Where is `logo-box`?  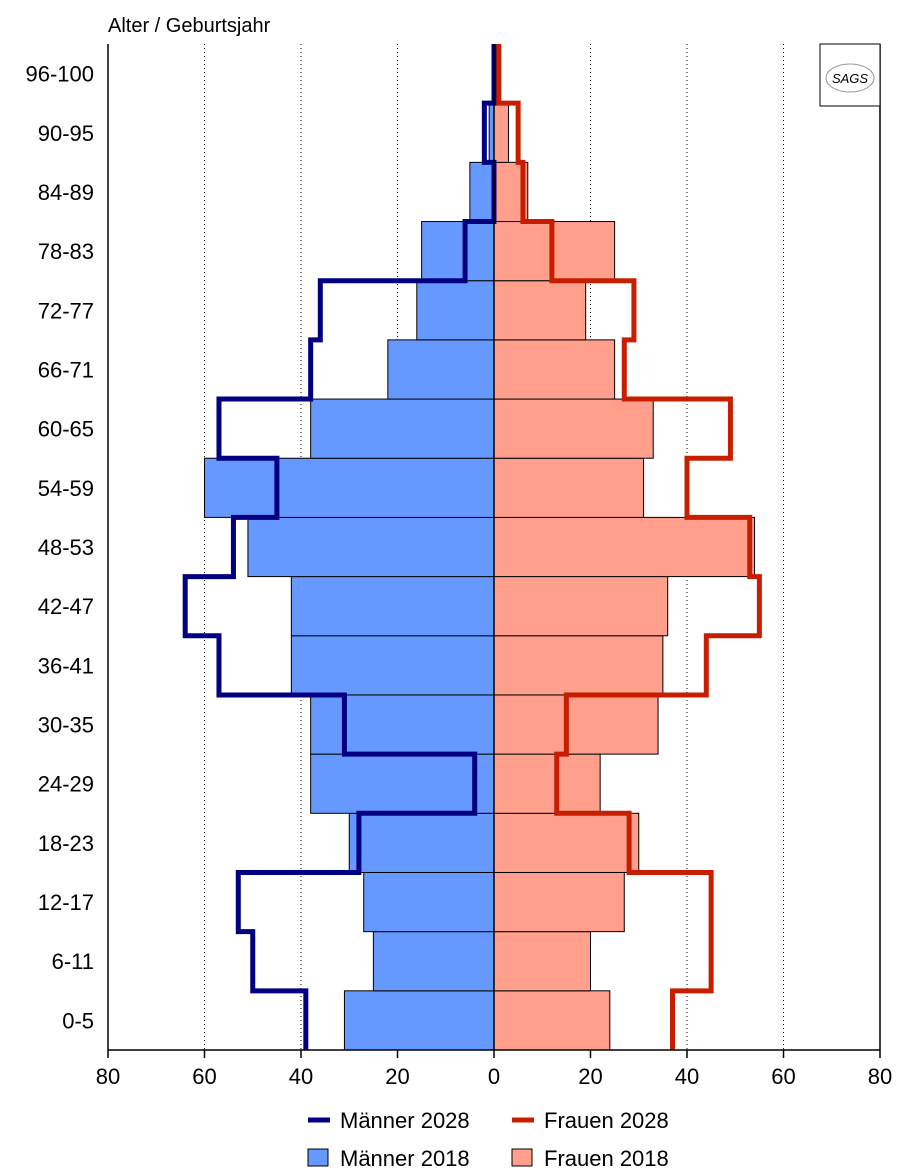
logo-box is located at coordinates (850, 75).